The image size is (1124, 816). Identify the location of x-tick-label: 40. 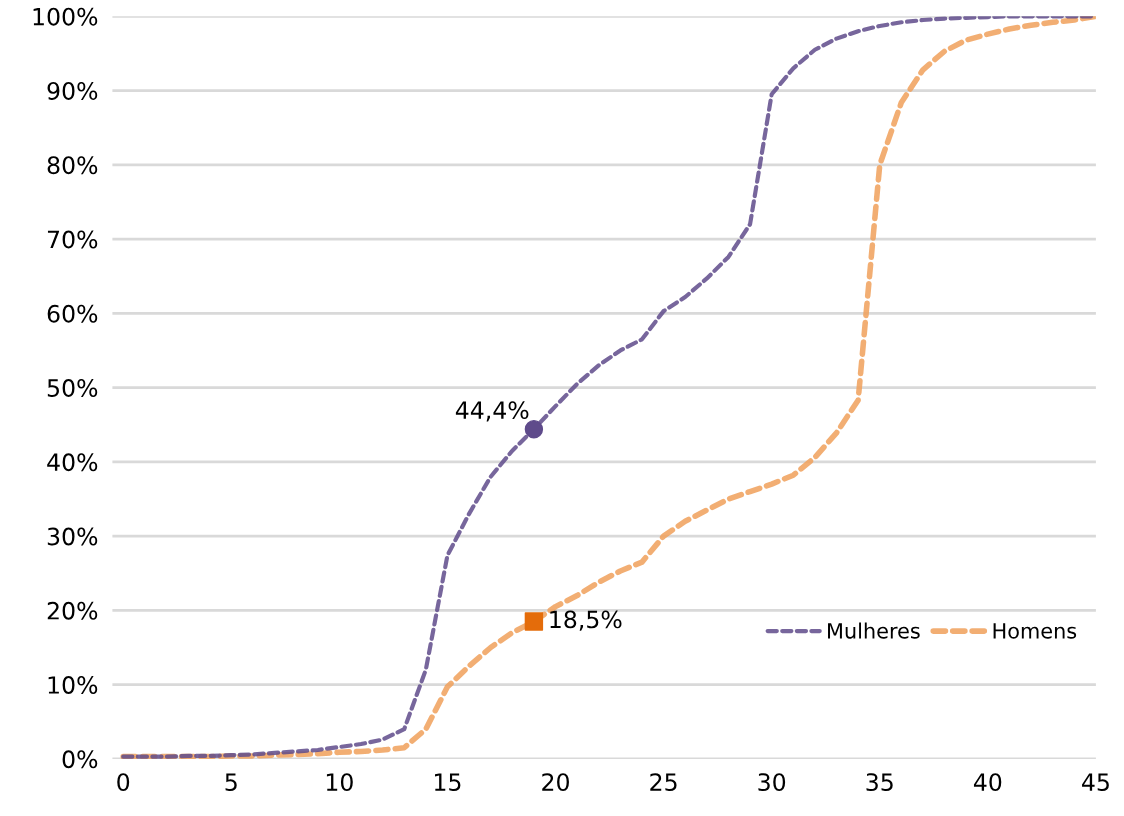
(987, 782).